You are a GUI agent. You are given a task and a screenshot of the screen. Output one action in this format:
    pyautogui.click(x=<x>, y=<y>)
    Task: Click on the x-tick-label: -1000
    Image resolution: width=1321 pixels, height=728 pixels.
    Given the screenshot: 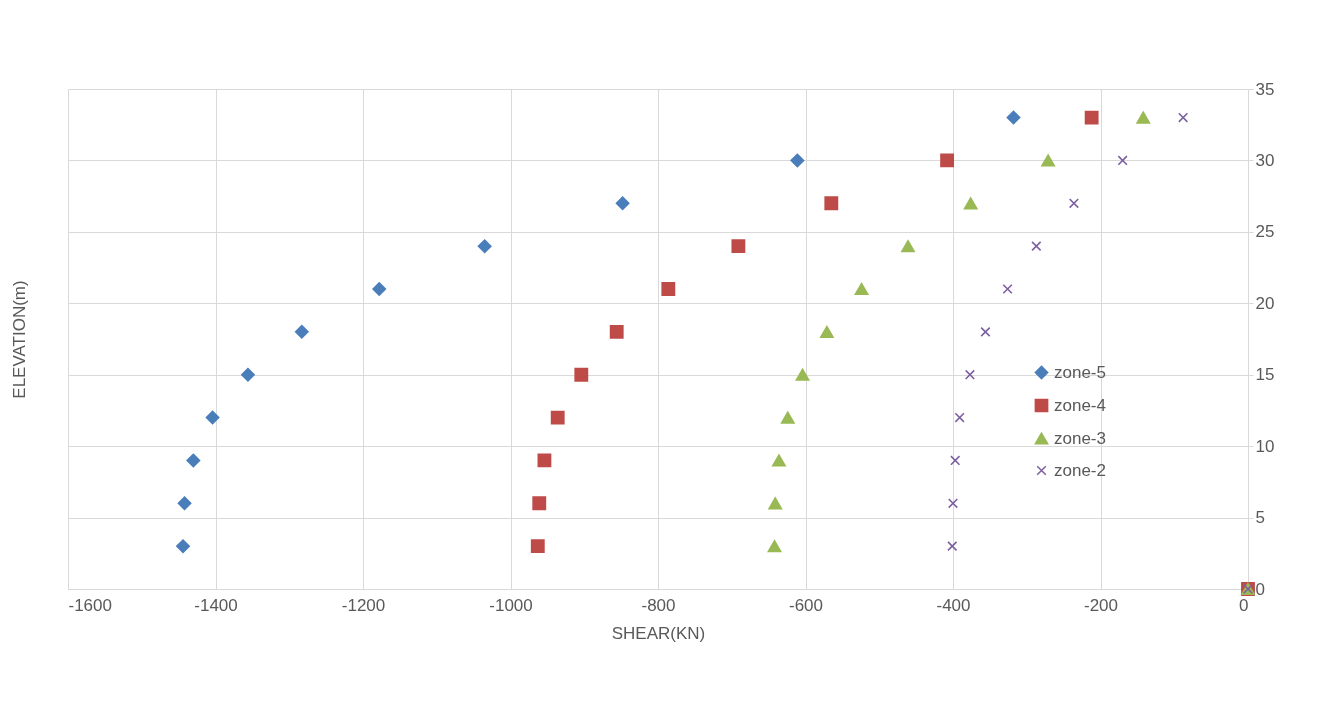 What is the action you would take?
    pyautogui.click(x=511, y=605)
    